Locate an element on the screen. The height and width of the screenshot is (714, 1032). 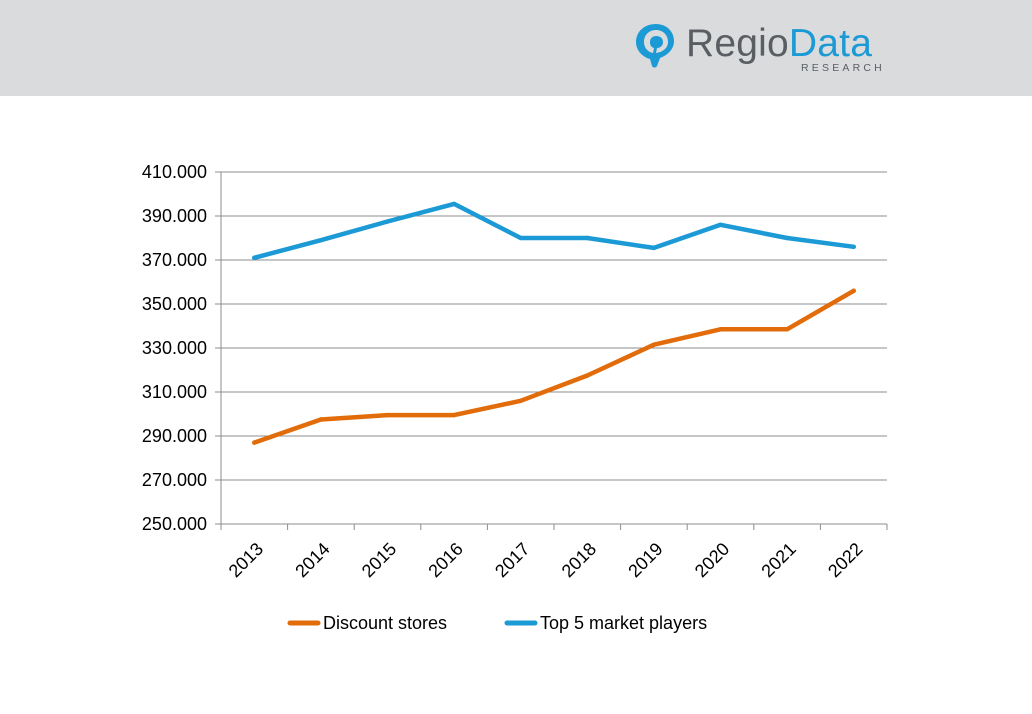
y-tick-label: 370.000 is located at coordinates (174, 260).